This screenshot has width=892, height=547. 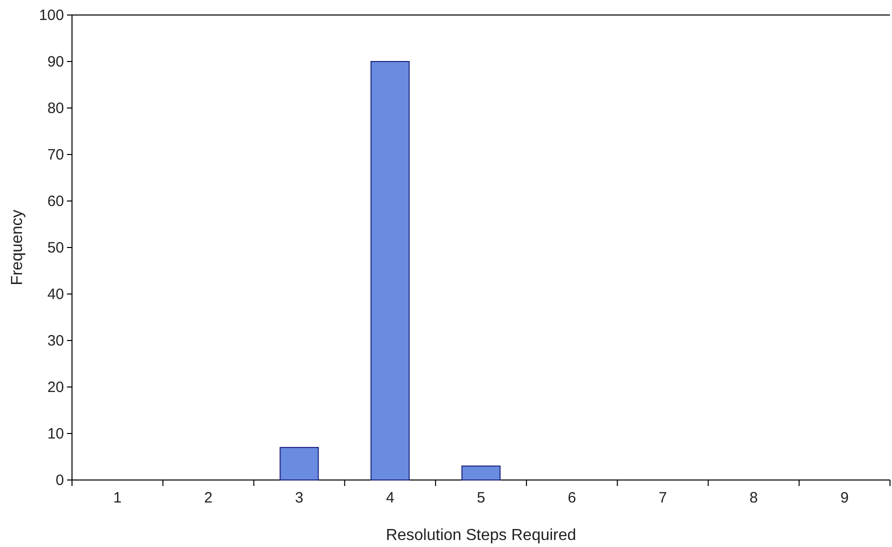 I want to click on y-tick-label: 30, so click(x=55, y=341).